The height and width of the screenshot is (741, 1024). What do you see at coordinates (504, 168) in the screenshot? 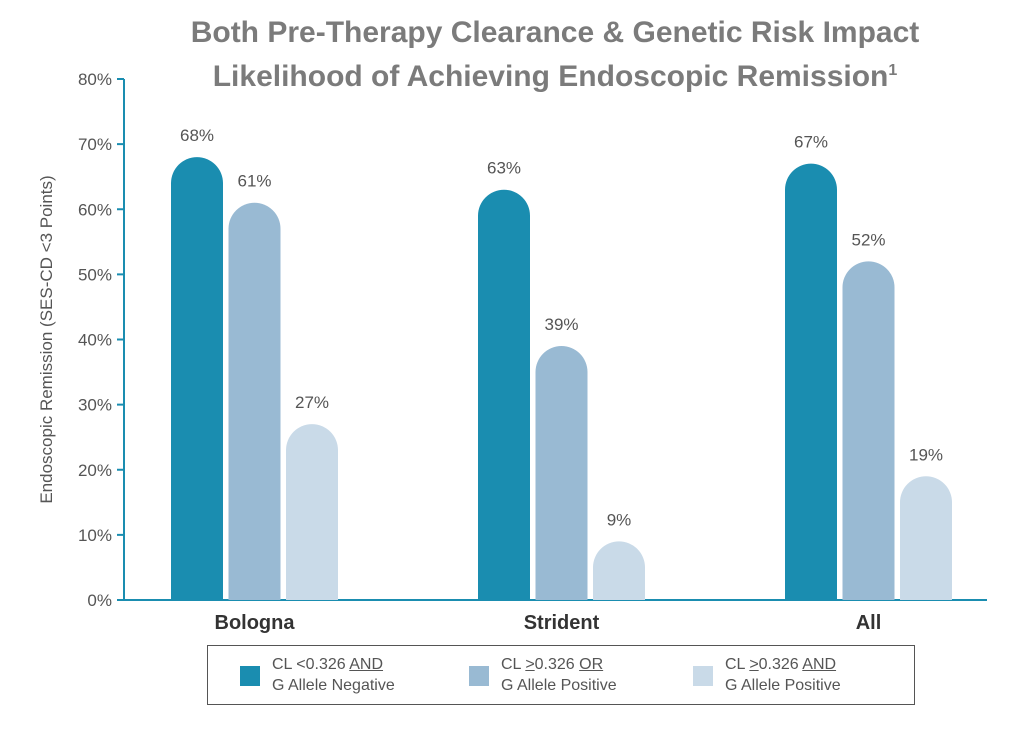
I see `data-label: 63%` at bounding box center [504, 168].